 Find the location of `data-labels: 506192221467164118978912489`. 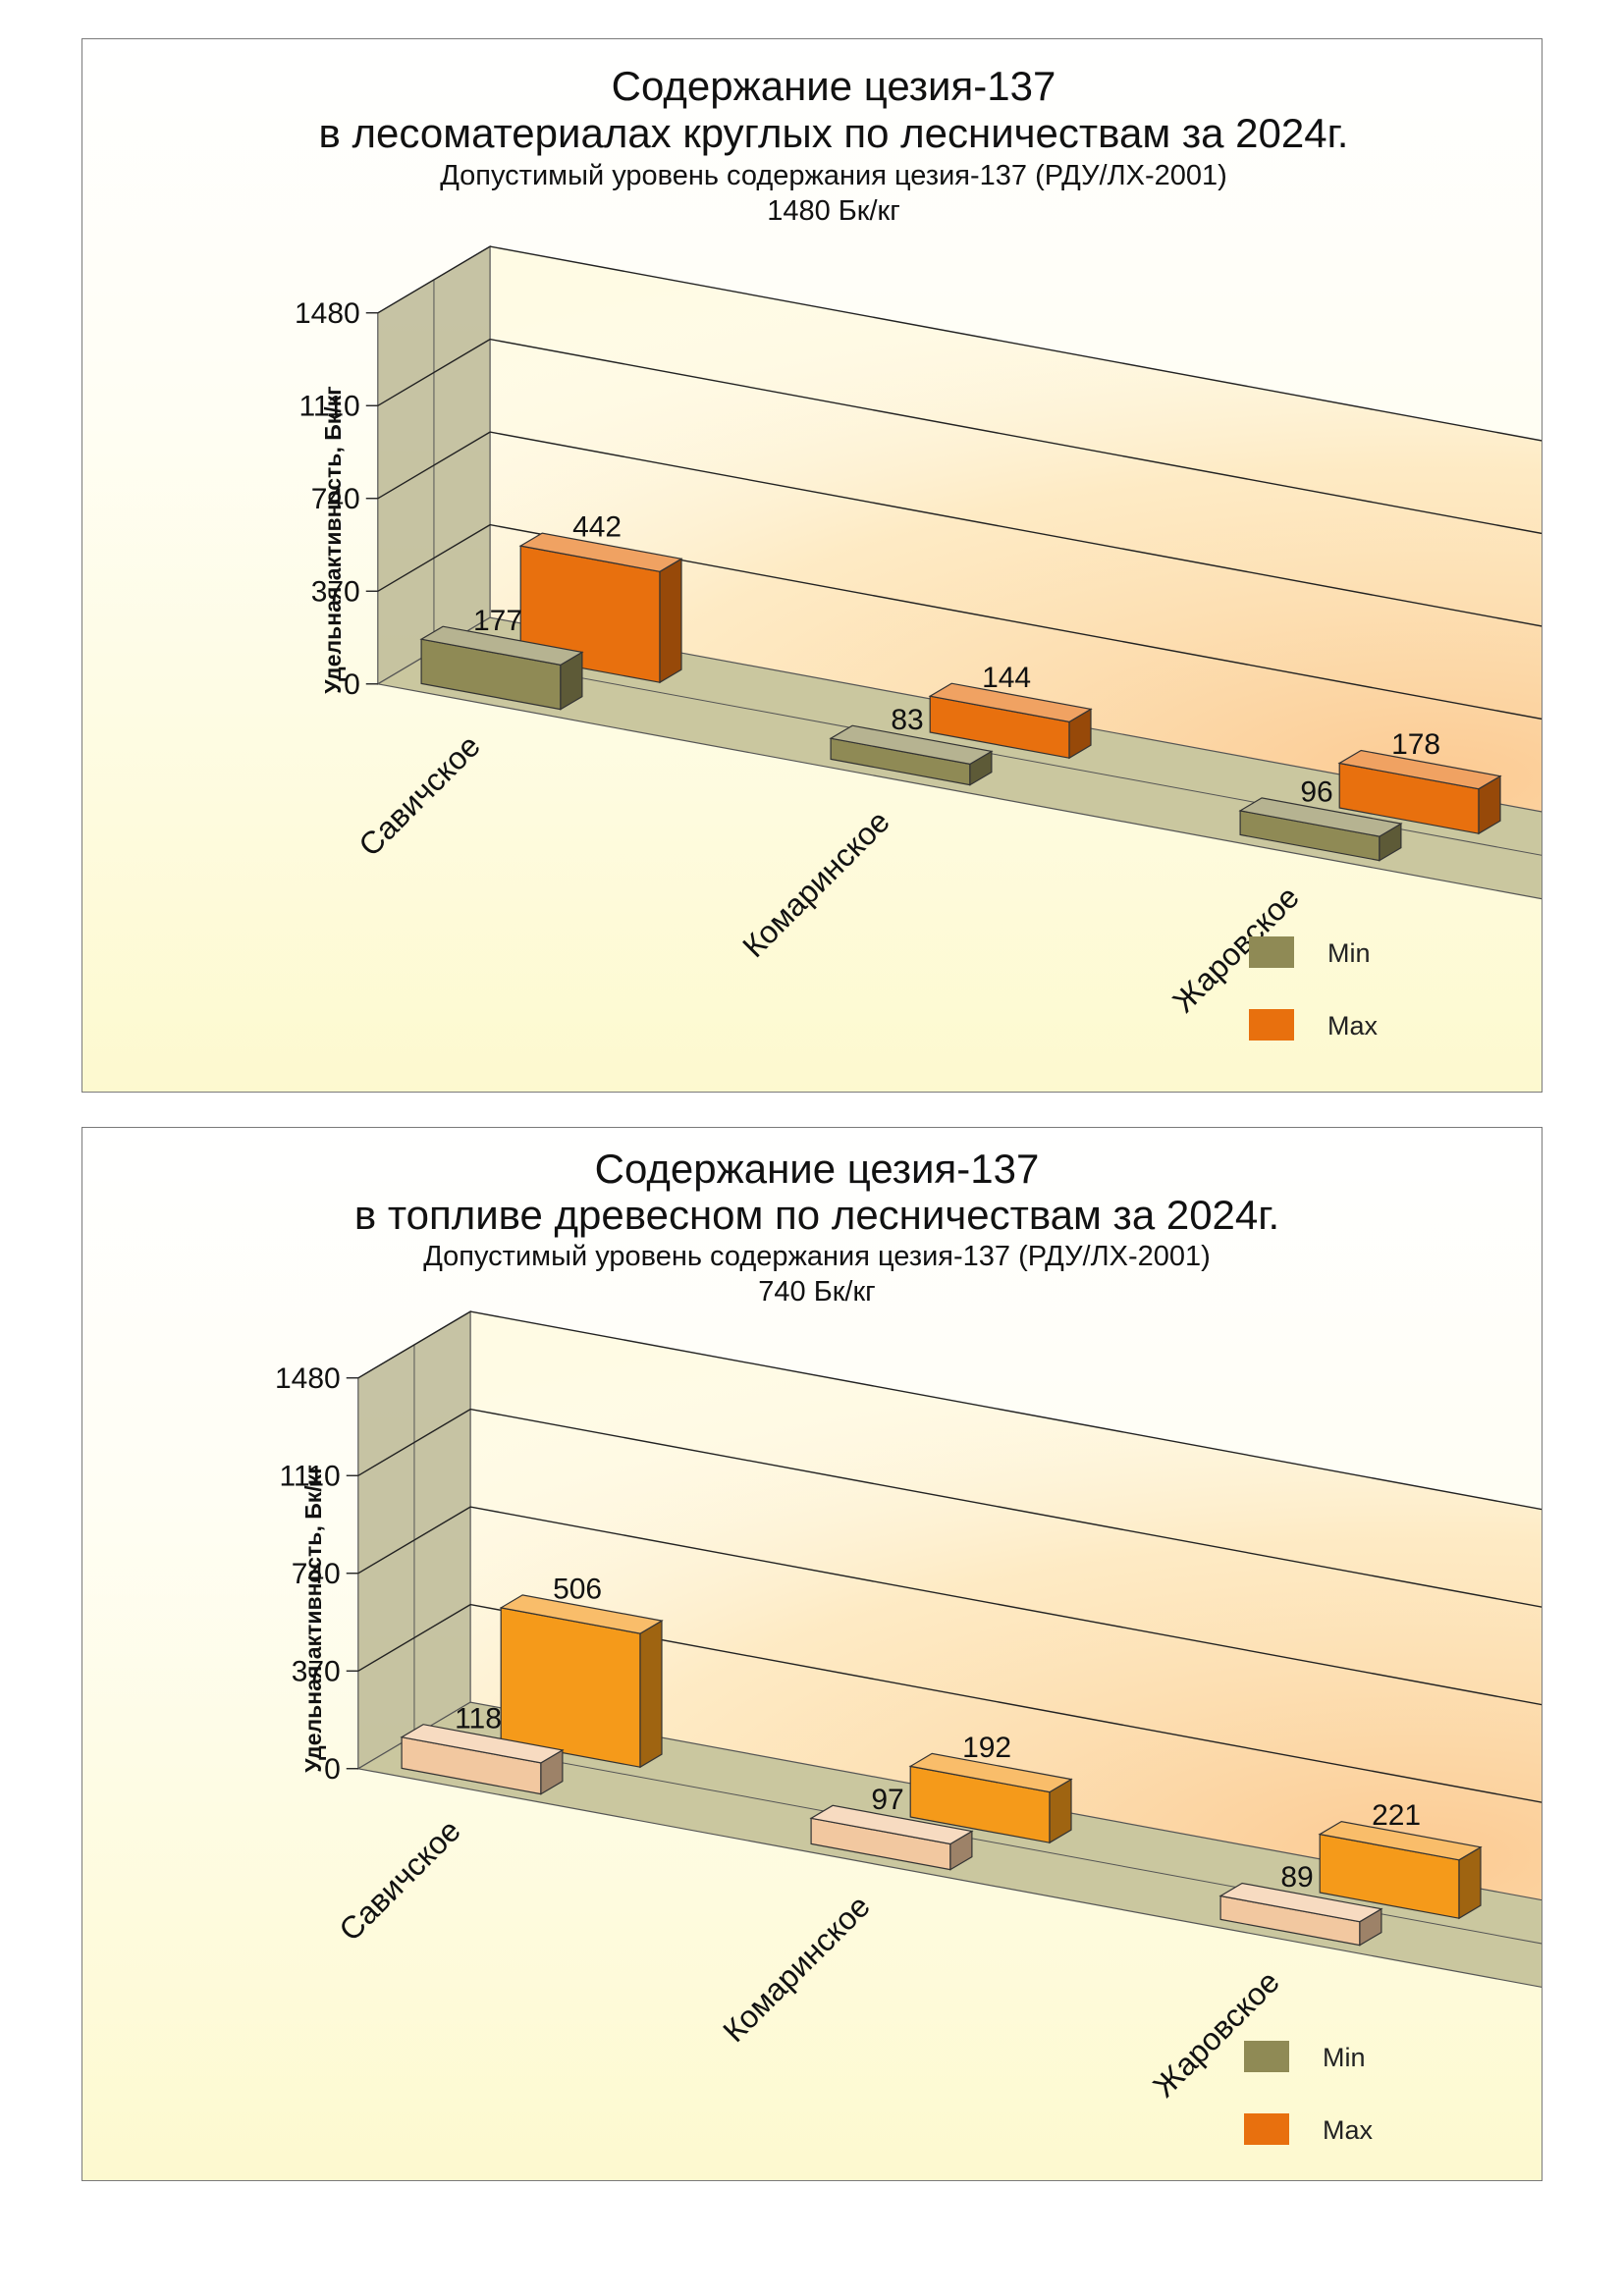

data-labels: 506192221467164118978912489 is located at coordinates (938, 1734).